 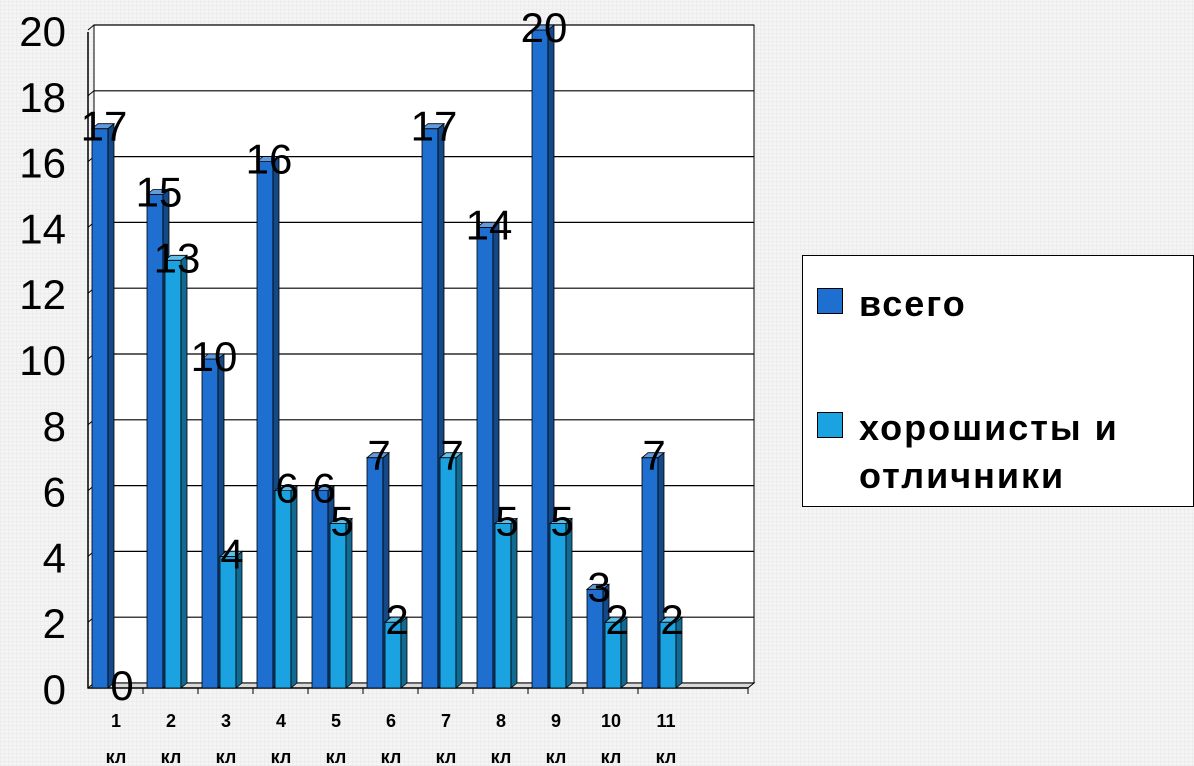 I want to click on y-tick-label: 20, so click(x=42, y=31).